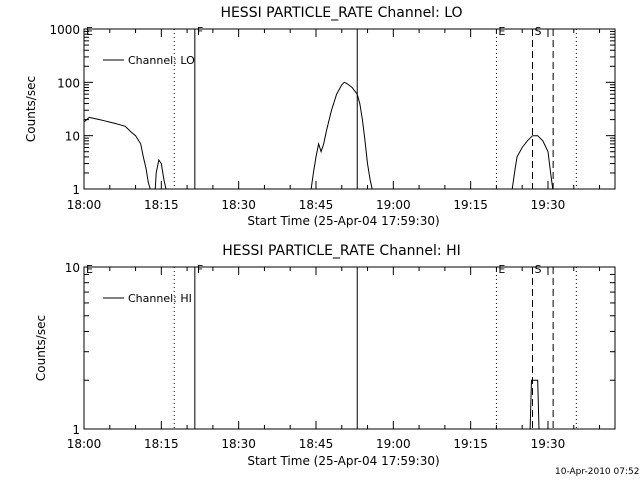 The height and width of the screenshot is (480, 640). What do you see at coordinates (597, 472) in the screenshot?
I see `footer-date: 10-Apr-2010 07:52` at bounding box center [597, 472].